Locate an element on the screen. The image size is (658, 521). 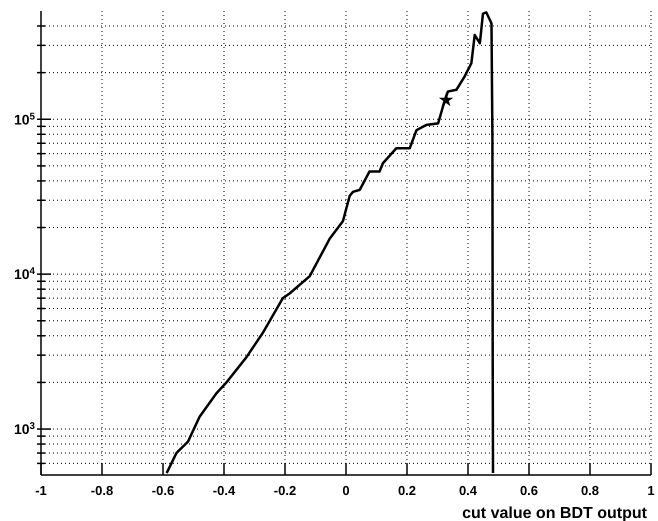
x-tick-label: 0.4 is located at coordinates (468, 490).